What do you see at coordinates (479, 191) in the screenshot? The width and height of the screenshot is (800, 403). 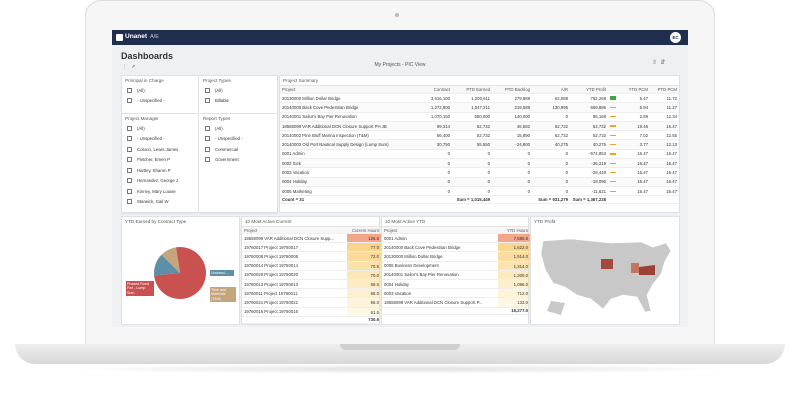 I see `table-row: 0005 Marketing 0 0 0 0 -11,621 16.47 16.47` at bounding box center [479, 191].